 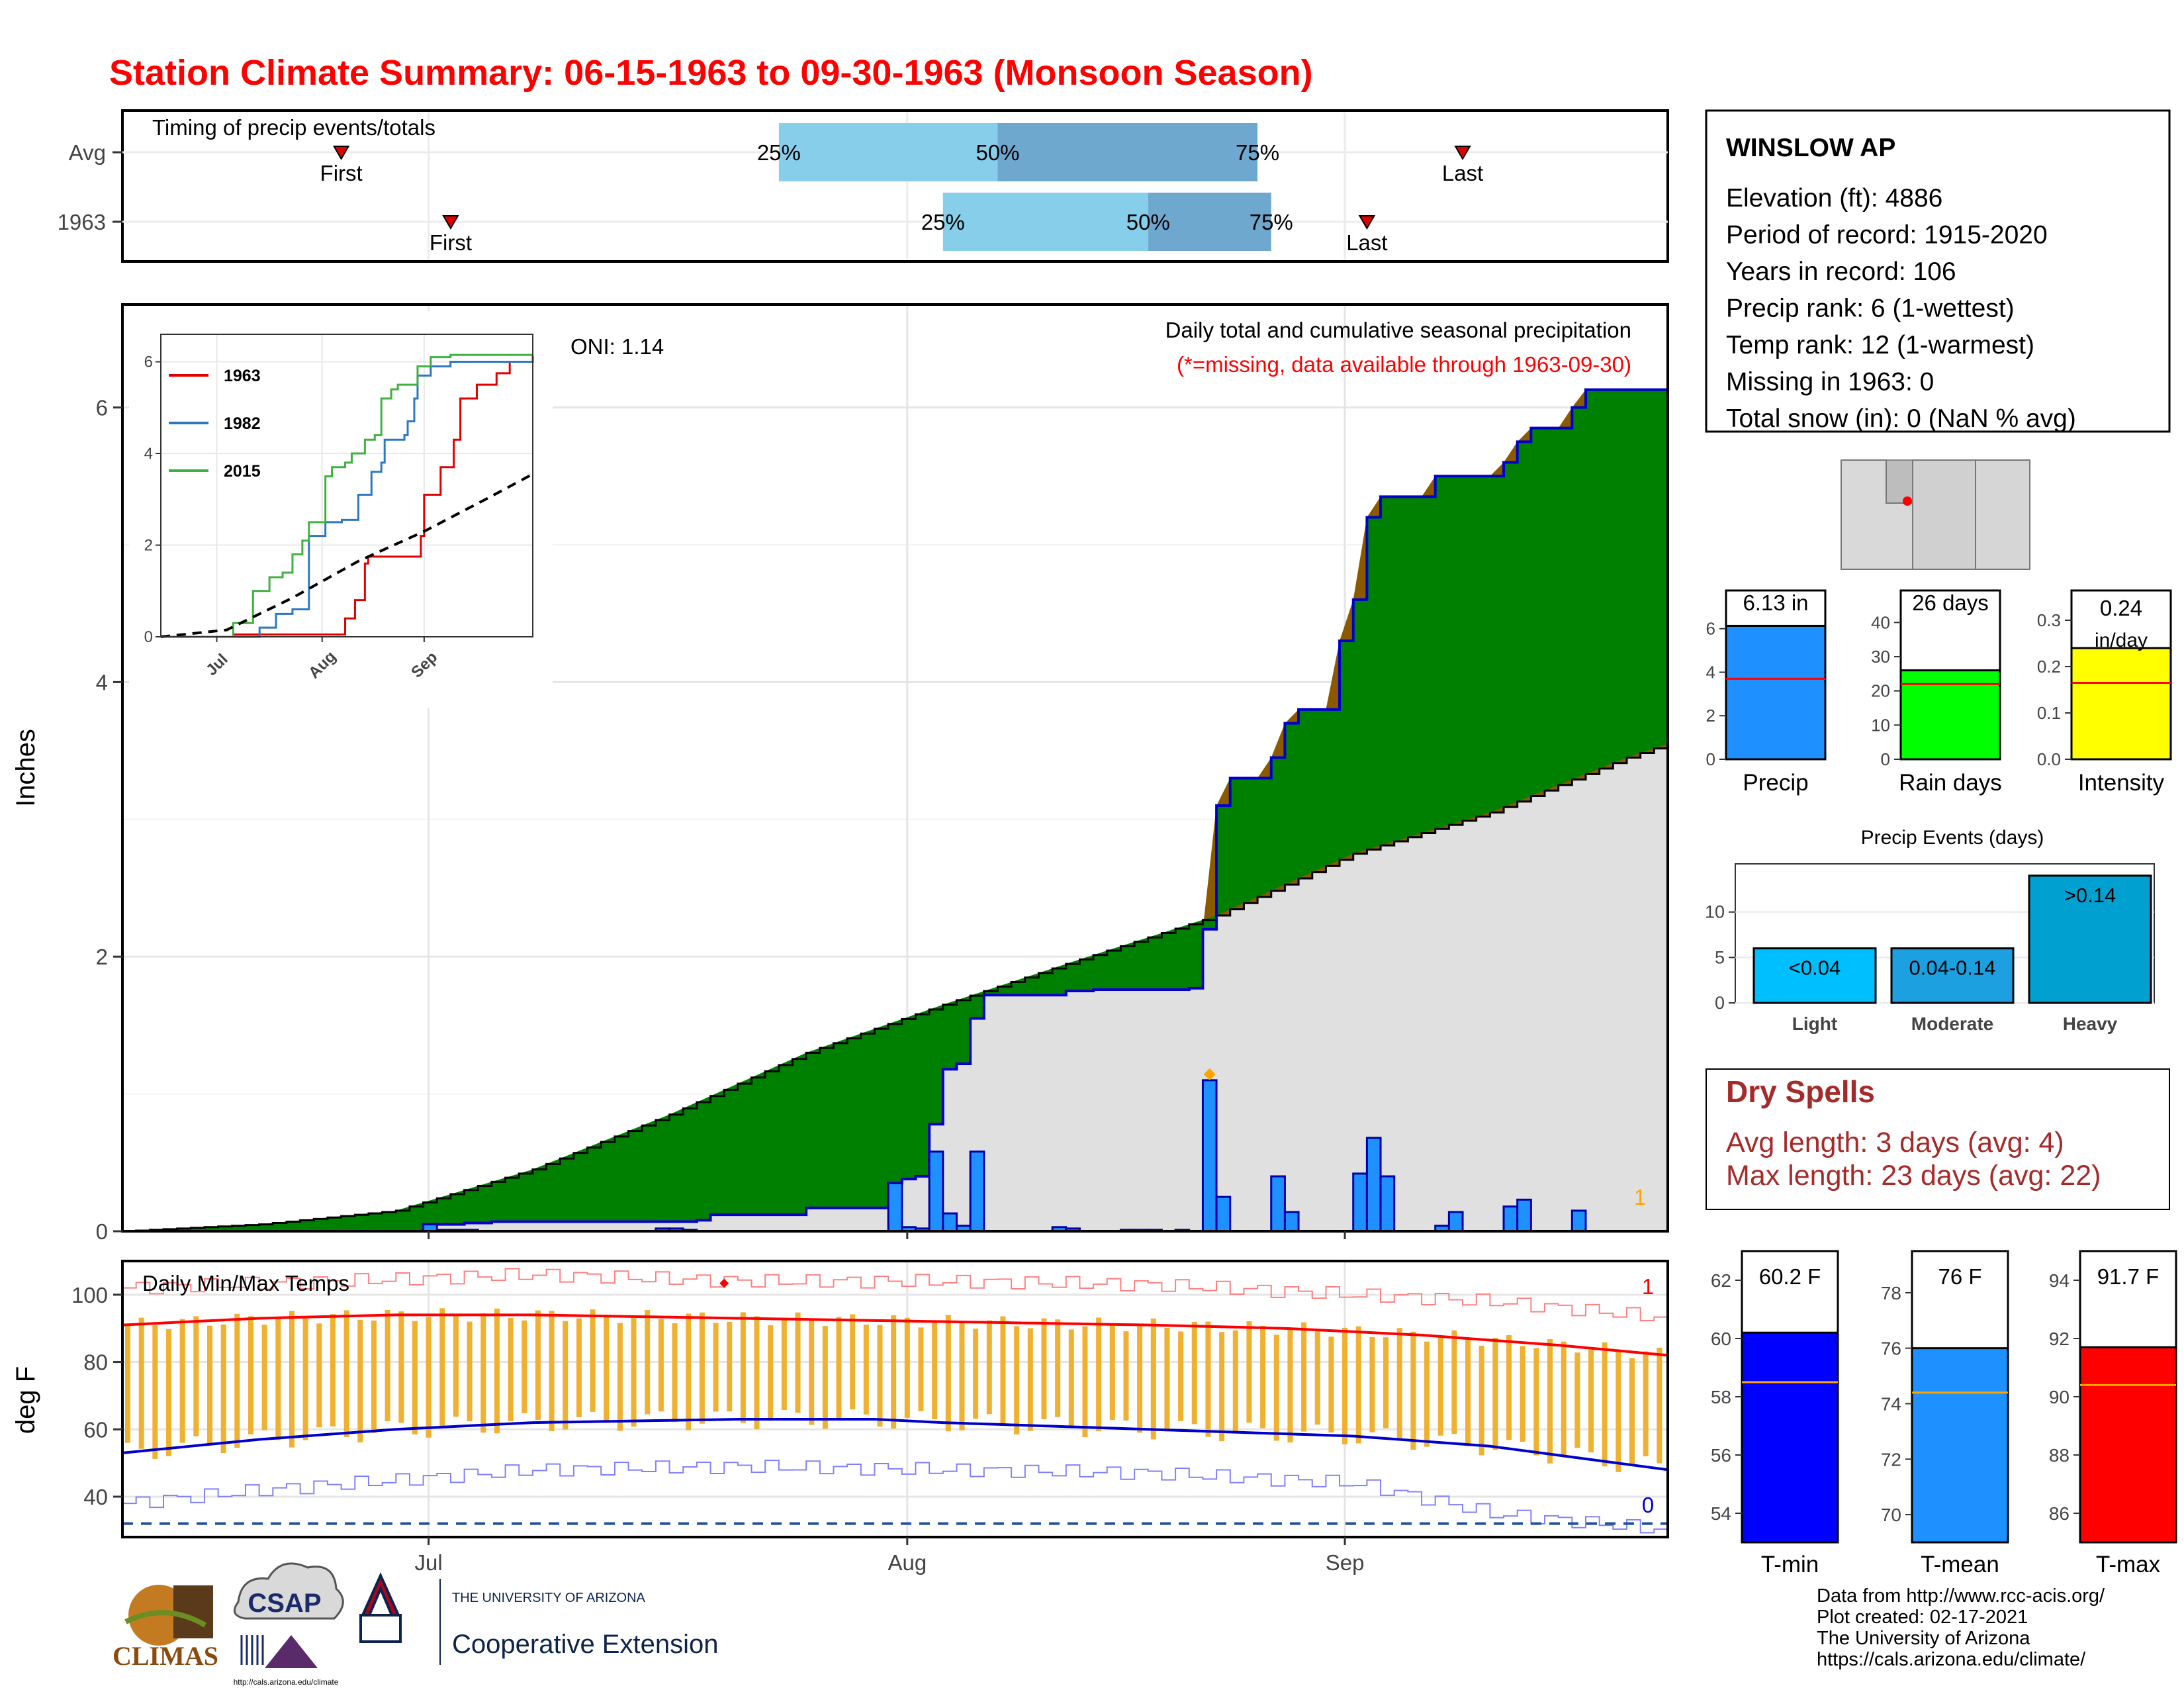 What do you see at coordinates (1895, 1142) in the screenshot?
I see `dry-spells-avg: Avg length: 3 days (avg: 4)` at bounding box center [1895, 1142].